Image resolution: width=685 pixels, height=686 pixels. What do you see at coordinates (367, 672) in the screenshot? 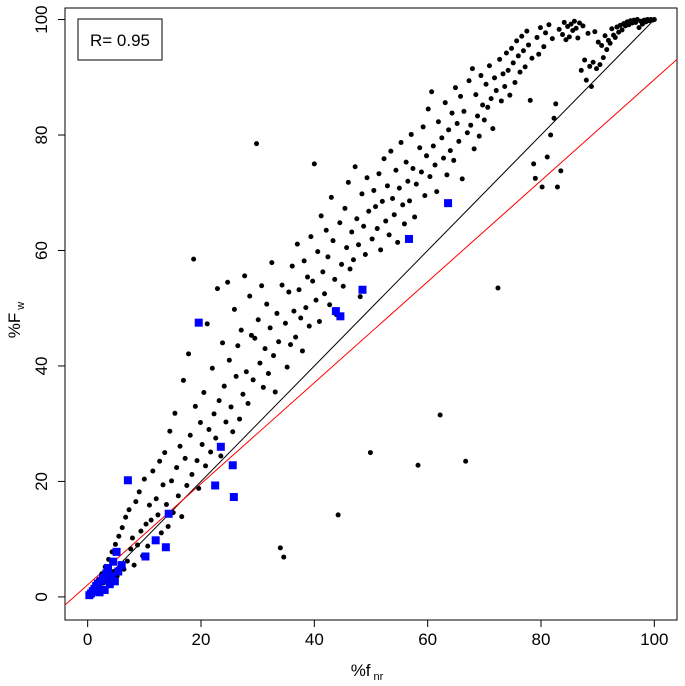
I see `x-axis-title: %f nr` at bounding box center [367, 672].